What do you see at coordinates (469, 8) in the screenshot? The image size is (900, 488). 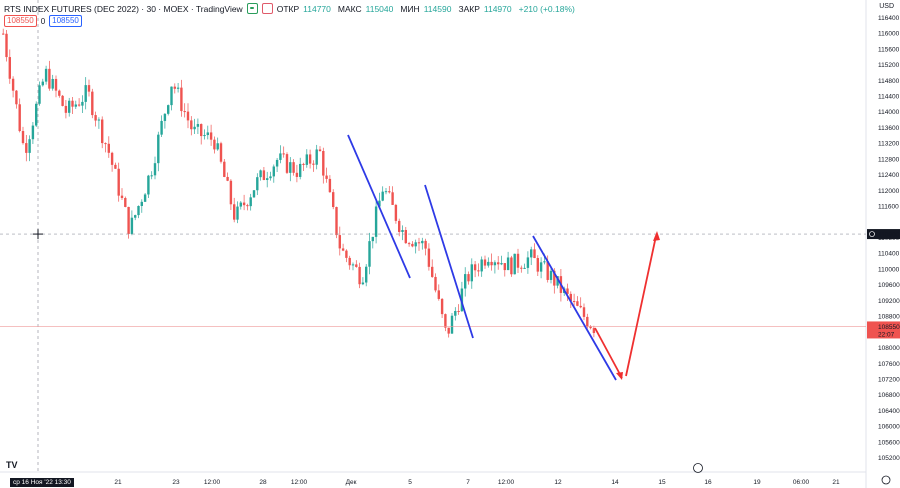 I see `close-label: ЗАКР` at bounding box center [469, 8].